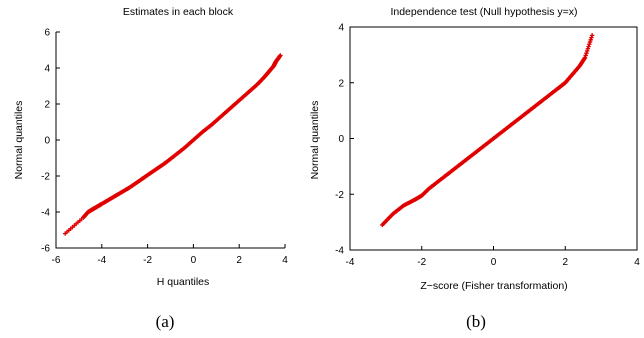 The width and height of the screenshot is (644, 338). Describe the element at coordinates (341, 28) in the screenshot. I see `panel-b-ytick-label: 4` at that location.